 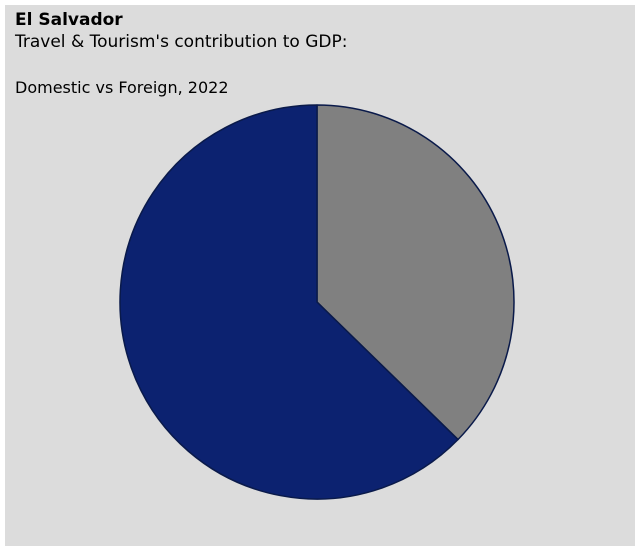 I want to click on chart-subtitle-period: Domestic vs Foreign, 2022, so click(x=122, y=87).